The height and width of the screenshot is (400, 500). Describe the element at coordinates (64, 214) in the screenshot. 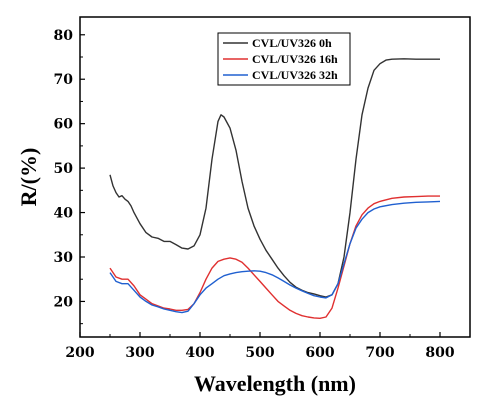

I see `y-tick-label: 40` at that location.